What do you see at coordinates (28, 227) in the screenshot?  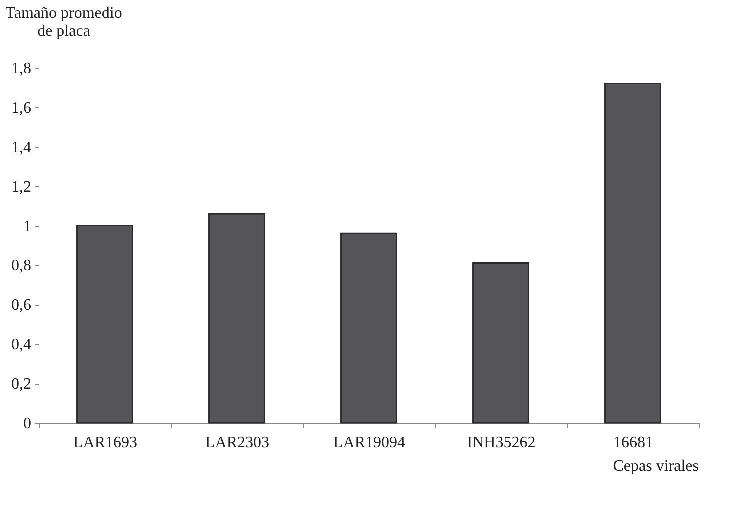 I see `y-tick-label: 1` at bounding box center [28, 227].